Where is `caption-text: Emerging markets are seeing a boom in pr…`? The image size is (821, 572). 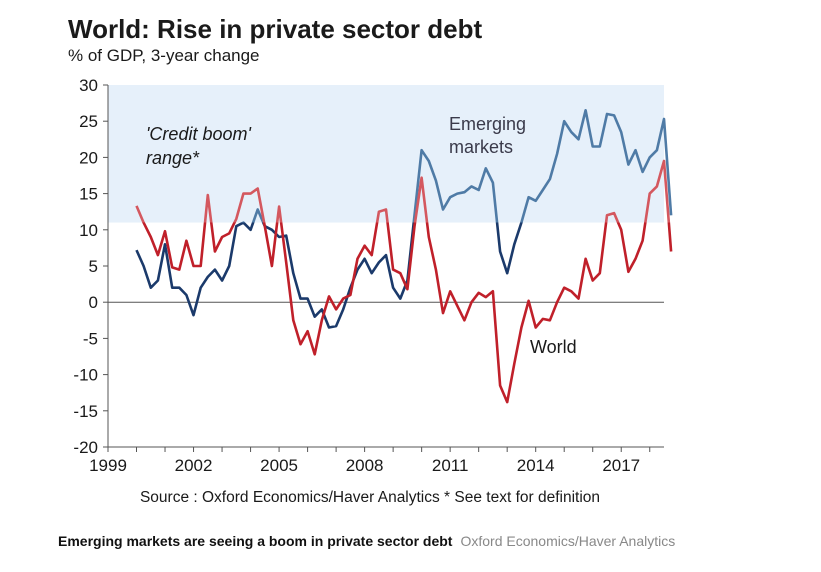
caption-text: Emerging markets are seeing a boom in pr… is located at coordinates (255, 541).